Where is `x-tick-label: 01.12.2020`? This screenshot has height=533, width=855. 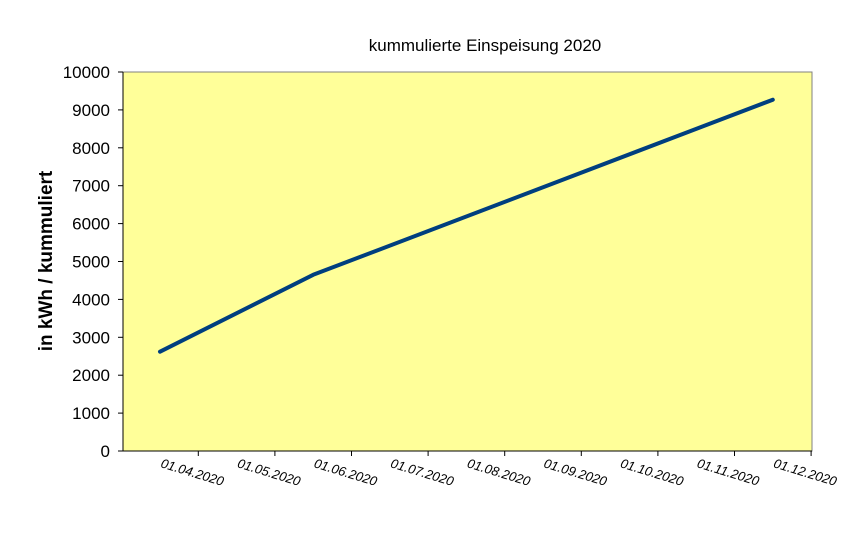 x-tick-label: 01.12.2020 is located at coordinates (805, 473).